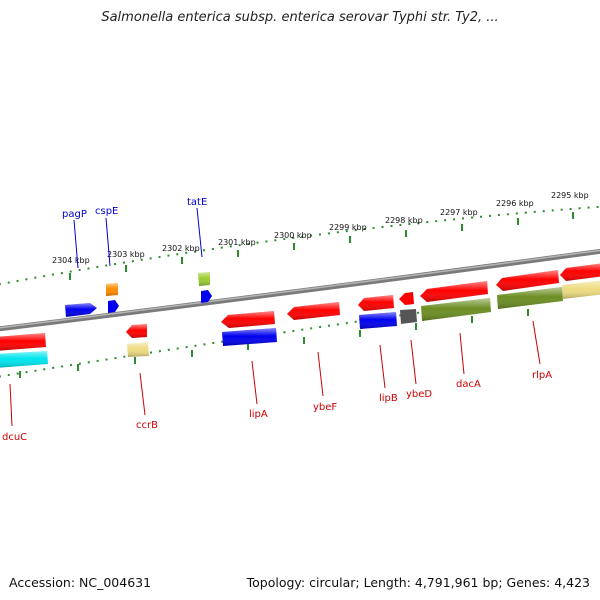 Image resolution: width=600 pixels, height=600 pixels. What do you see at coordinates (388, 398) in the screenshot?
I see `gene-label-lipB: lipB` at bounding box center [388, 398].